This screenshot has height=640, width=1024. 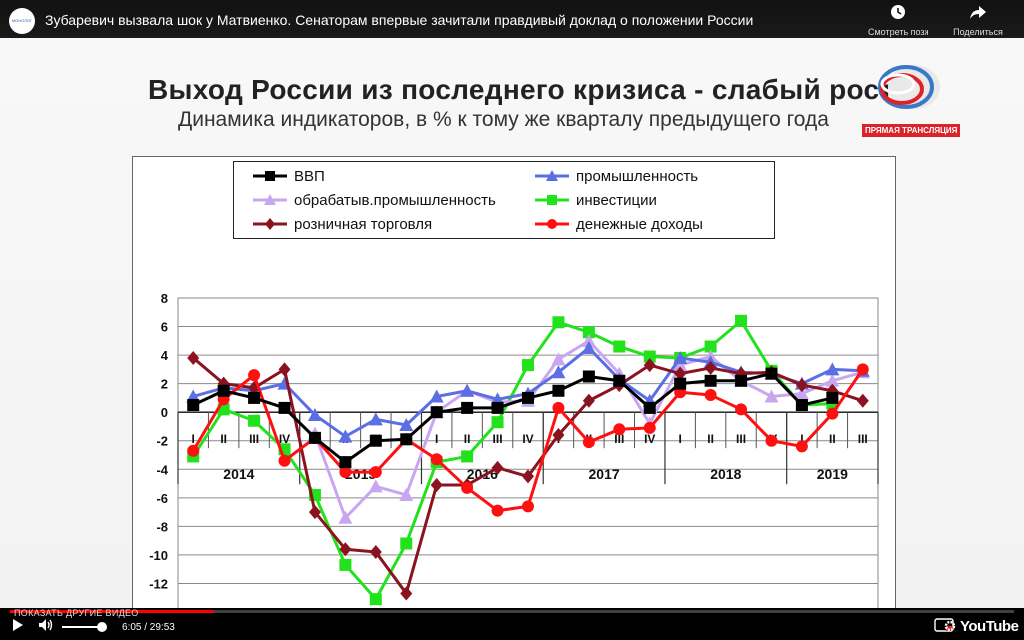 What do you see at coordinates (22, 21) in the screenshot?
I see `channel-avatar: МОНОЛОГ АНТИФАШИСТА` at bounding box center [22, 21].